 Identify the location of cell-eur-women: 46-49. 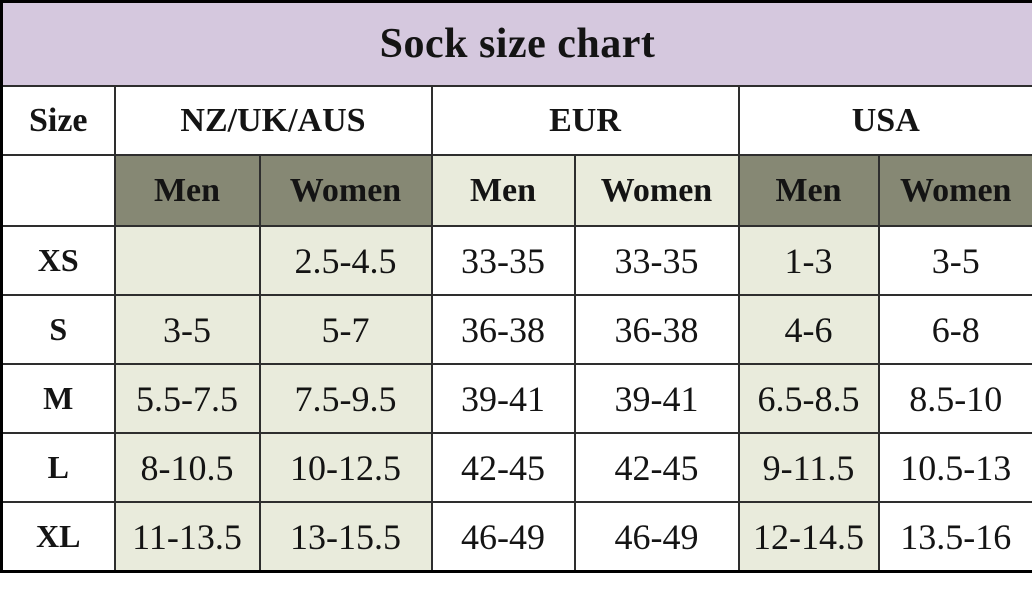
(656, 537).